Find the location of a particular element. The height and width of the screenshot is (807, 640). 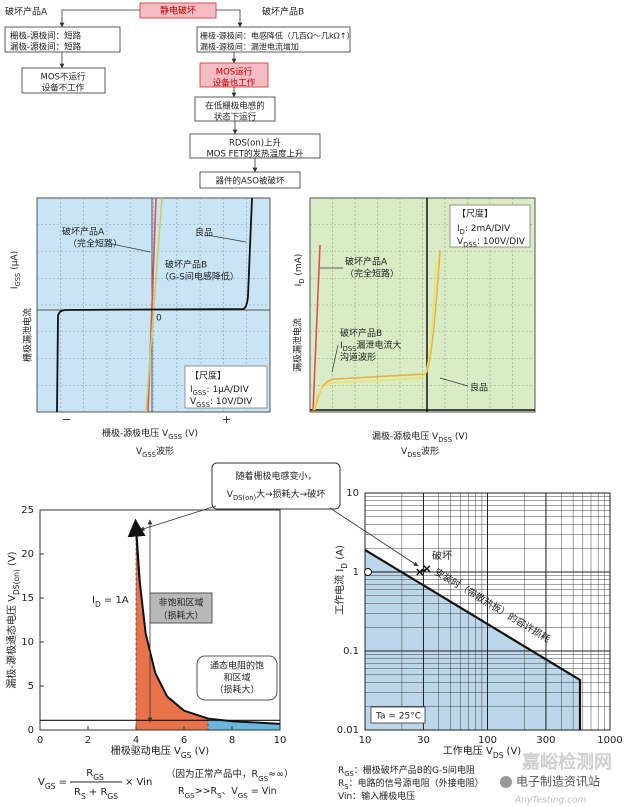

label: 漏极-源极电压 V is located at coordinates (405, 436).